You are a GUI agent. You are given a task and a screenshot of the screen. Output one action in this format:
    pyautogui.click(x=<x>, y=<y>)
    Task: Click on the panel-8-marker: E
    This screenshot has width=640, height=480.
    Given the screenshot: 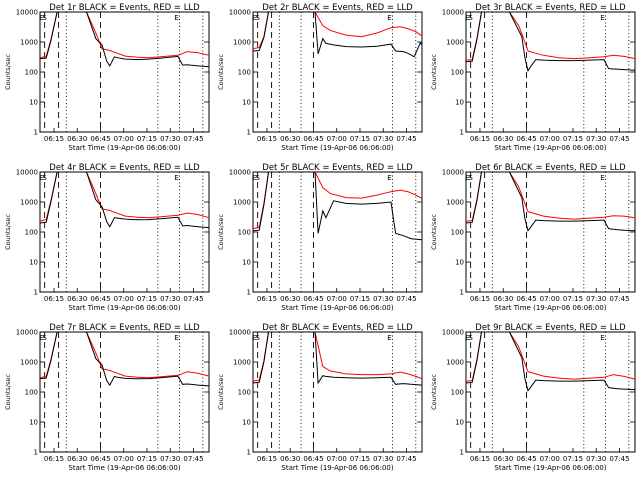 What is the action you would take?
    pyautogui.click(x=254, y=338)
    